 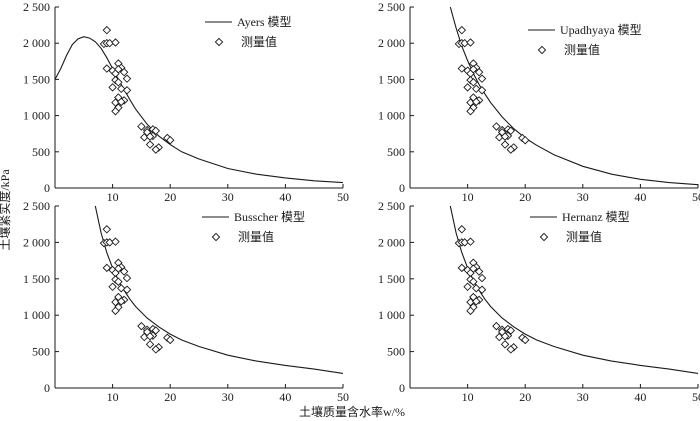 What do you see at coordinates (640, 397) in the screenshot?
I see `x-tick-label: 40` at bounding box center [640, 397].